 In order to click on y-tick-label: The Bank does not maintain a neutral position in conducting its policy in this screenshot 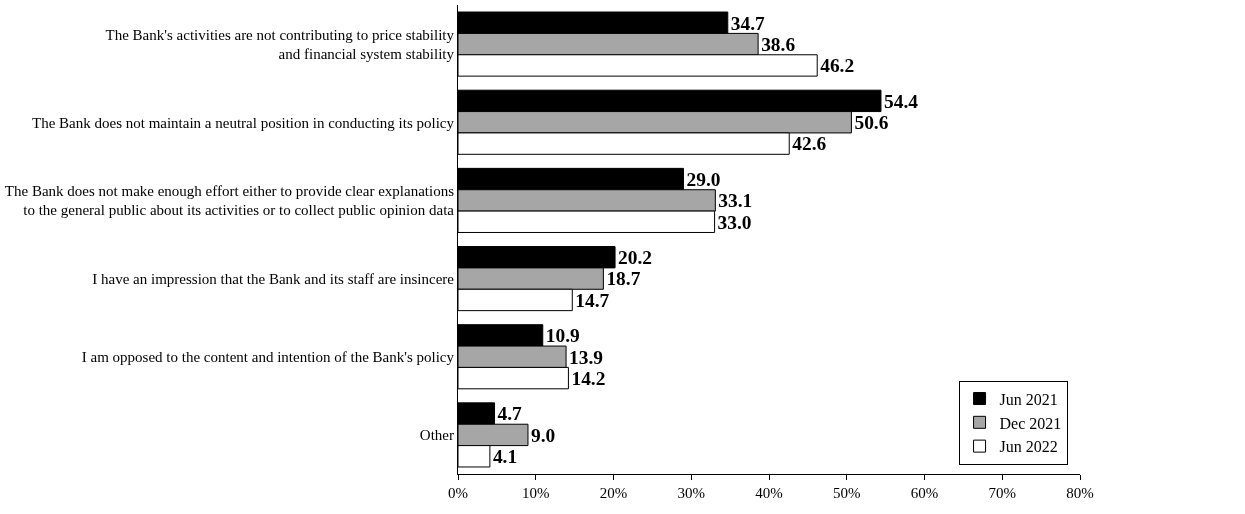, I will do `click(243, 122)`.